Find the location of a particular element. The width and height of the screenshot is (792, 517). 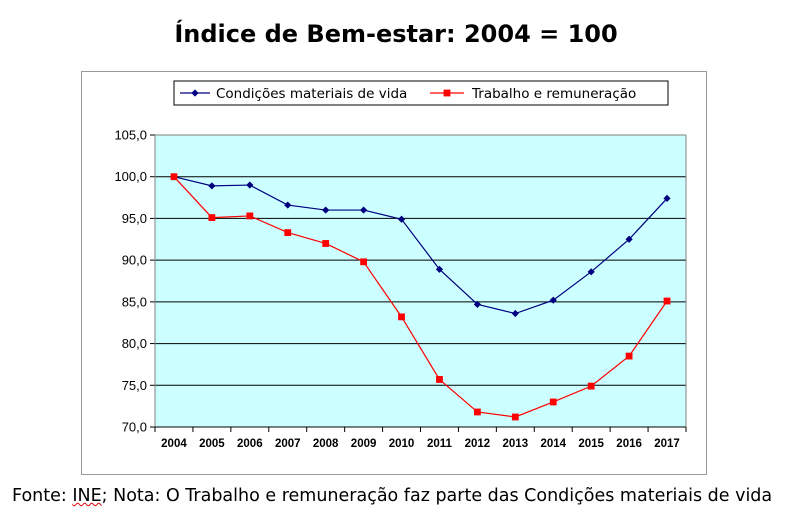

x-tick-label: 2008 is located at coordinates (326, 444).